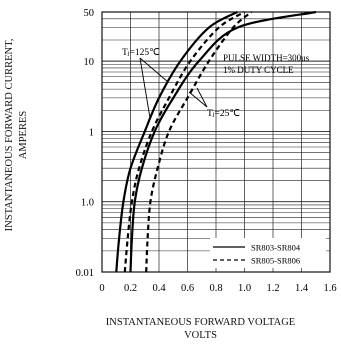  Describe the element at coordinates (329, 288) in the screenshot. I see `x-tick-label: 1.6` at that location.